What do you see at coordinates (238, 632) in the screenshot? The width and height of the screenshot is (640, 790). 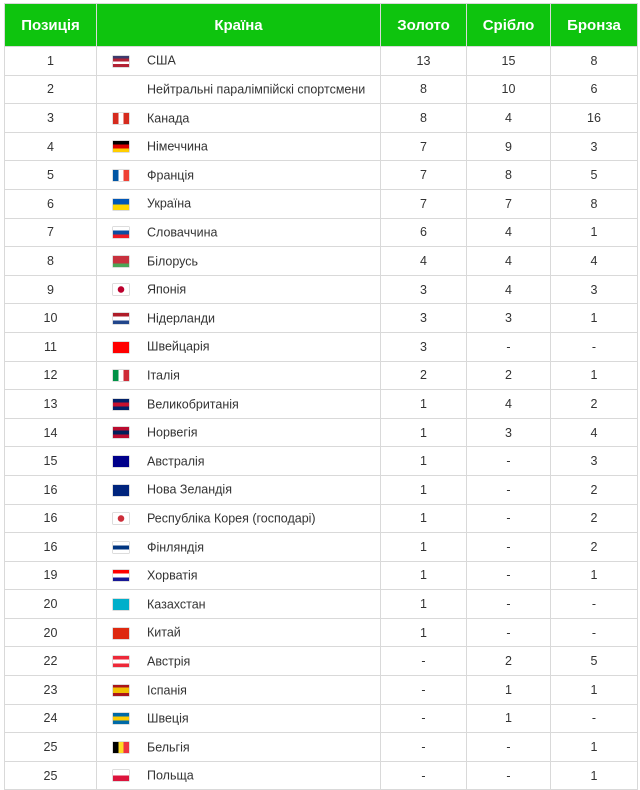 I see `country-cell: Китай` at bounding box center [238, 632].